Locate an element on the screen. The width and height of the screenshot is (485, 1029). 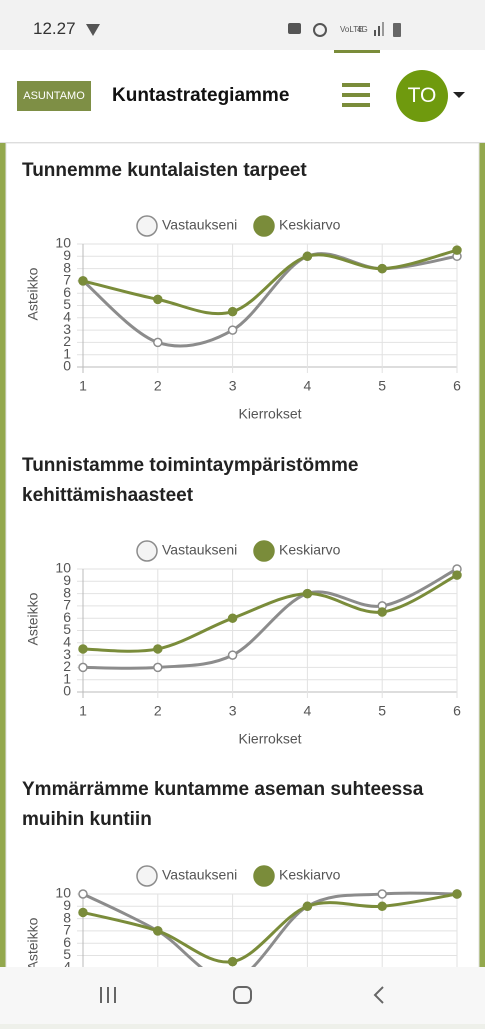
header: ASUNTAMO Kuntastrategiamme TO is located at coordinates (242, 96).